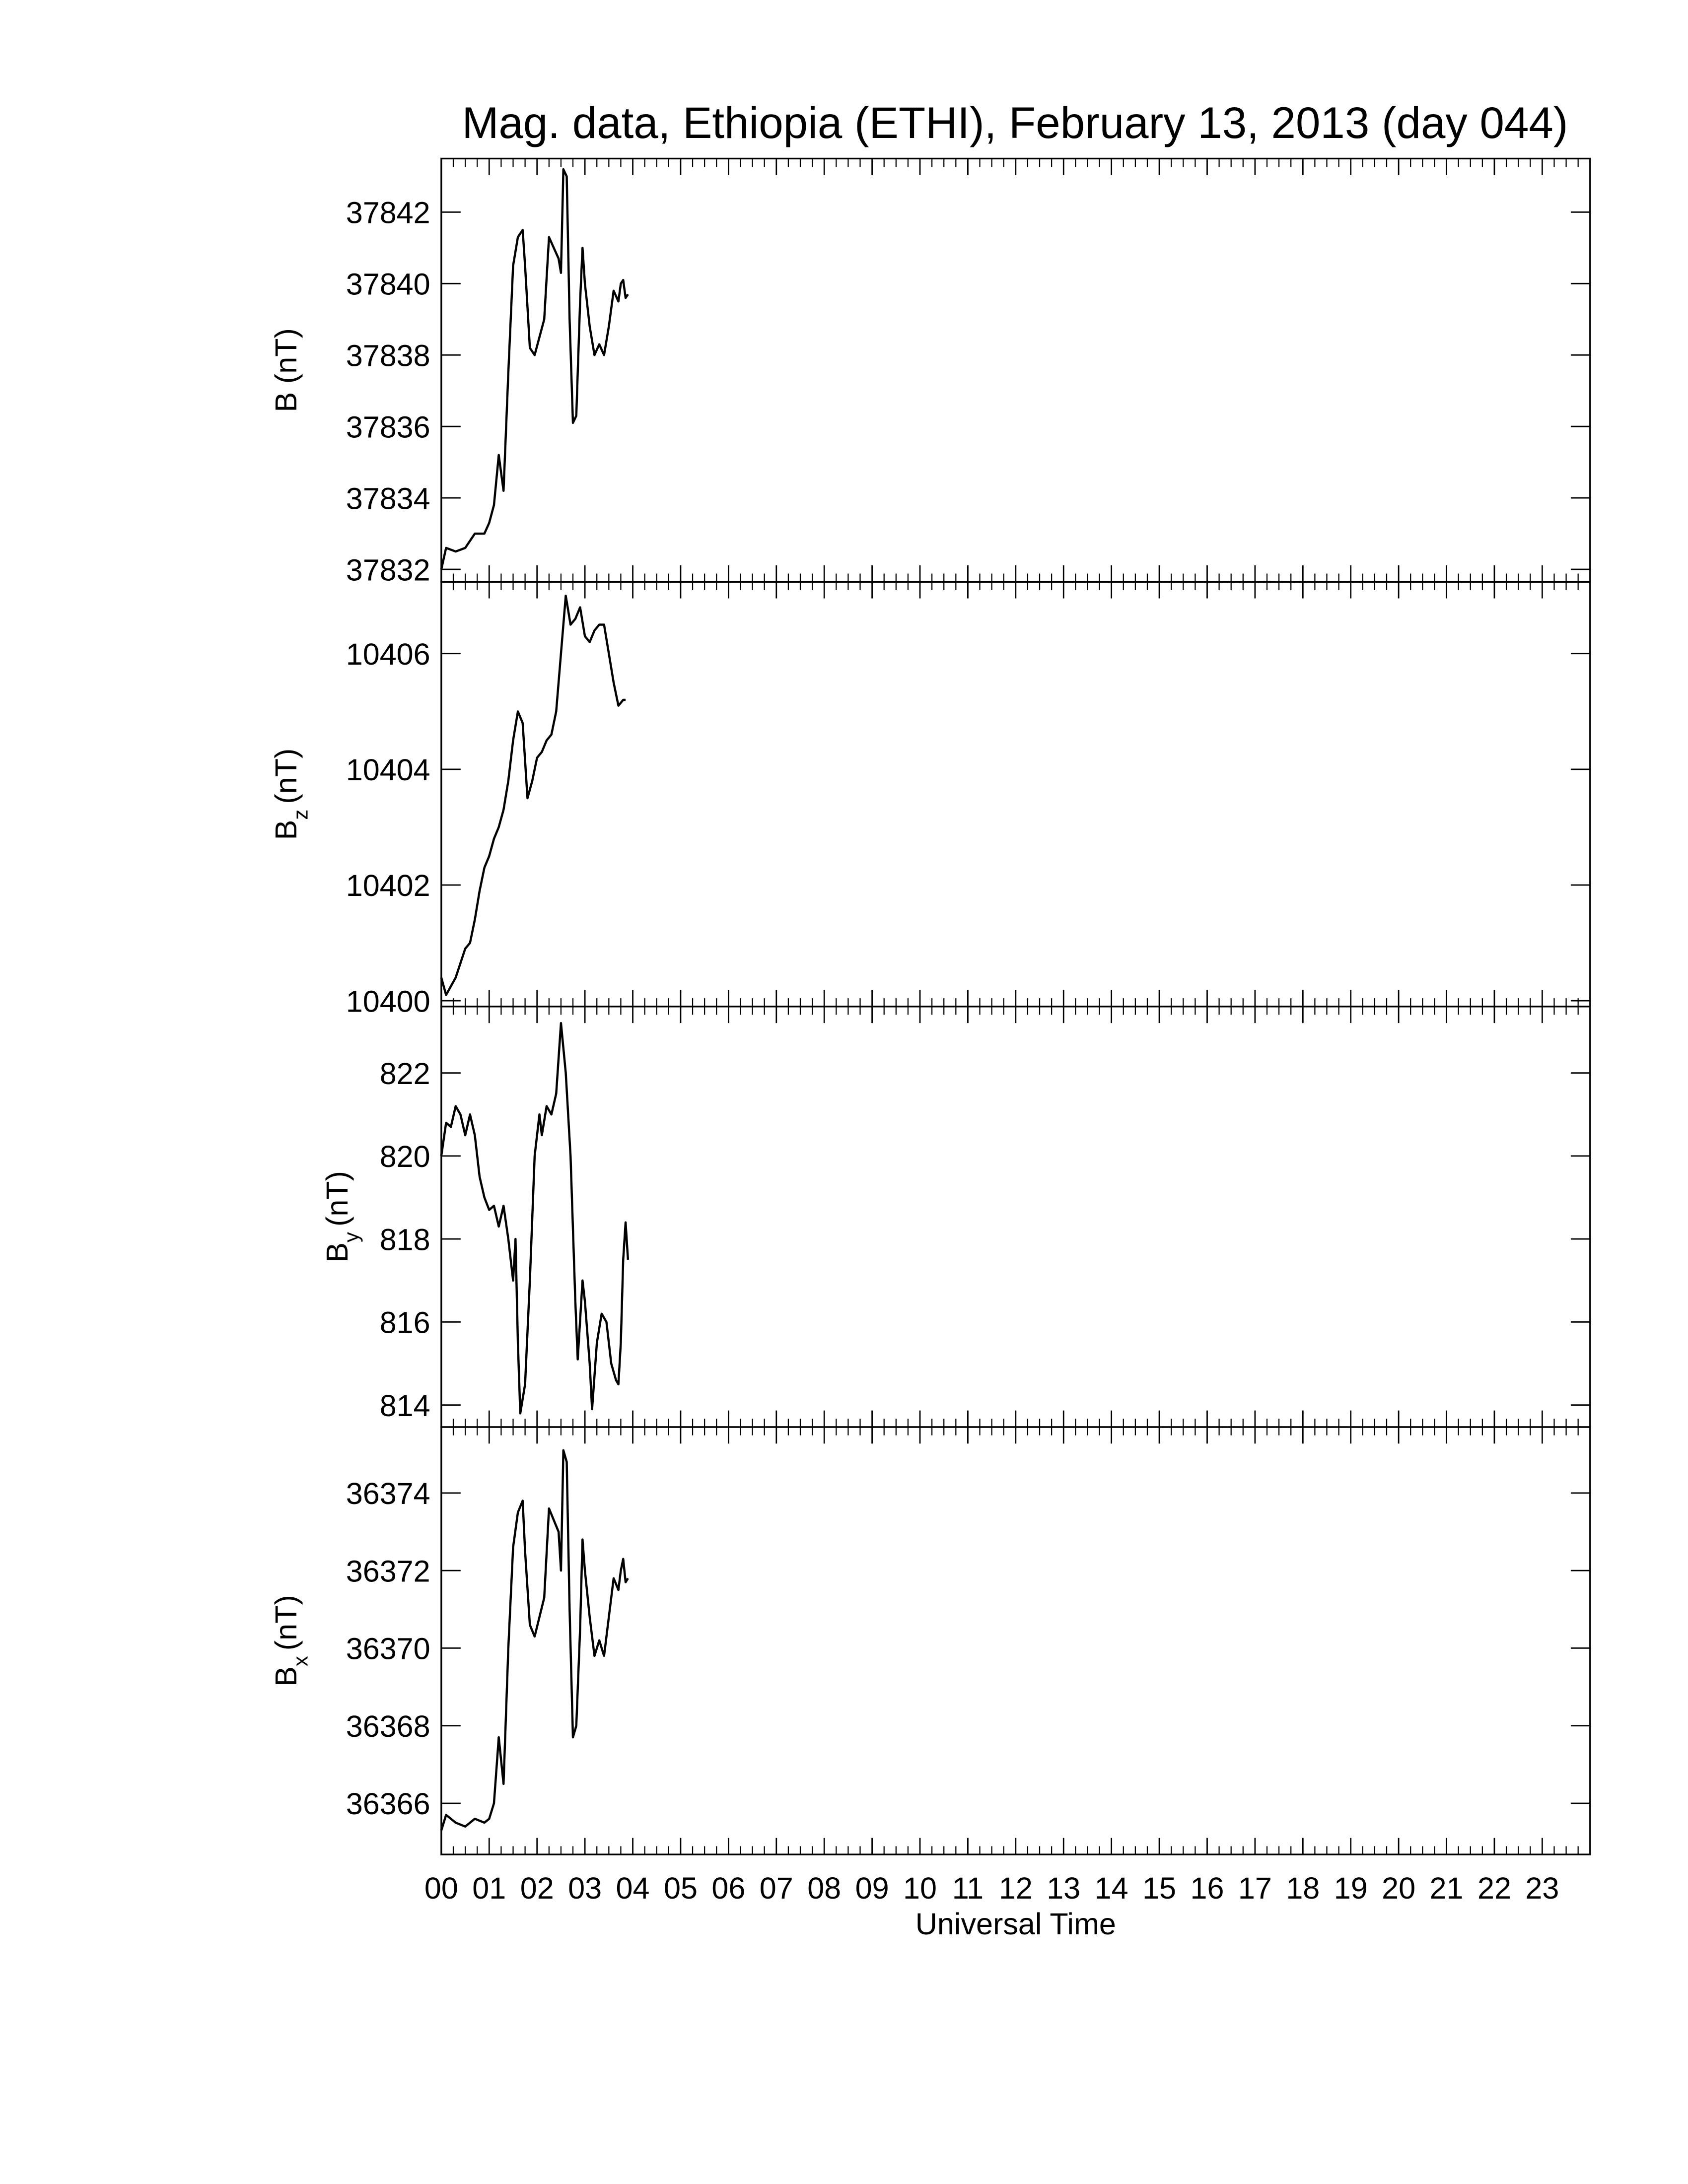  What do you see at coordinates (1063, 1888) in the screenshot?
I see `x-tick-label: 13` at bounding box center [1063, 1888].